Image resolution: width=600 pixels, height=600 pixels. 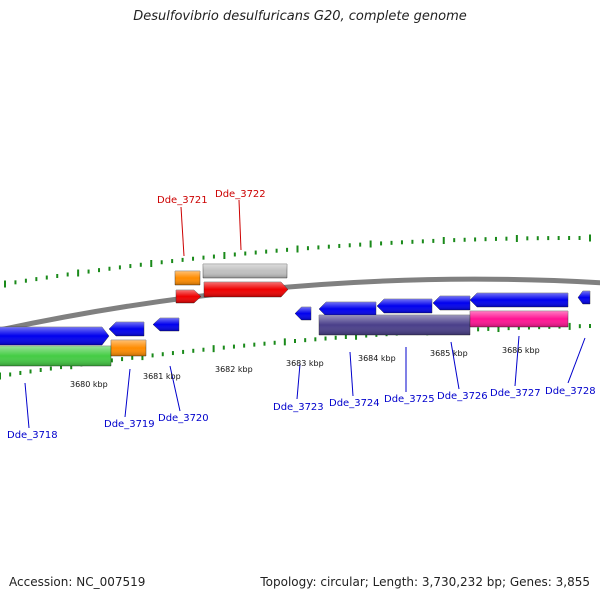 What do you see at coordinates (188, 296) in the screenshot?
I see `dde-3721-gene-arrow` at bounding box center [188, 296].